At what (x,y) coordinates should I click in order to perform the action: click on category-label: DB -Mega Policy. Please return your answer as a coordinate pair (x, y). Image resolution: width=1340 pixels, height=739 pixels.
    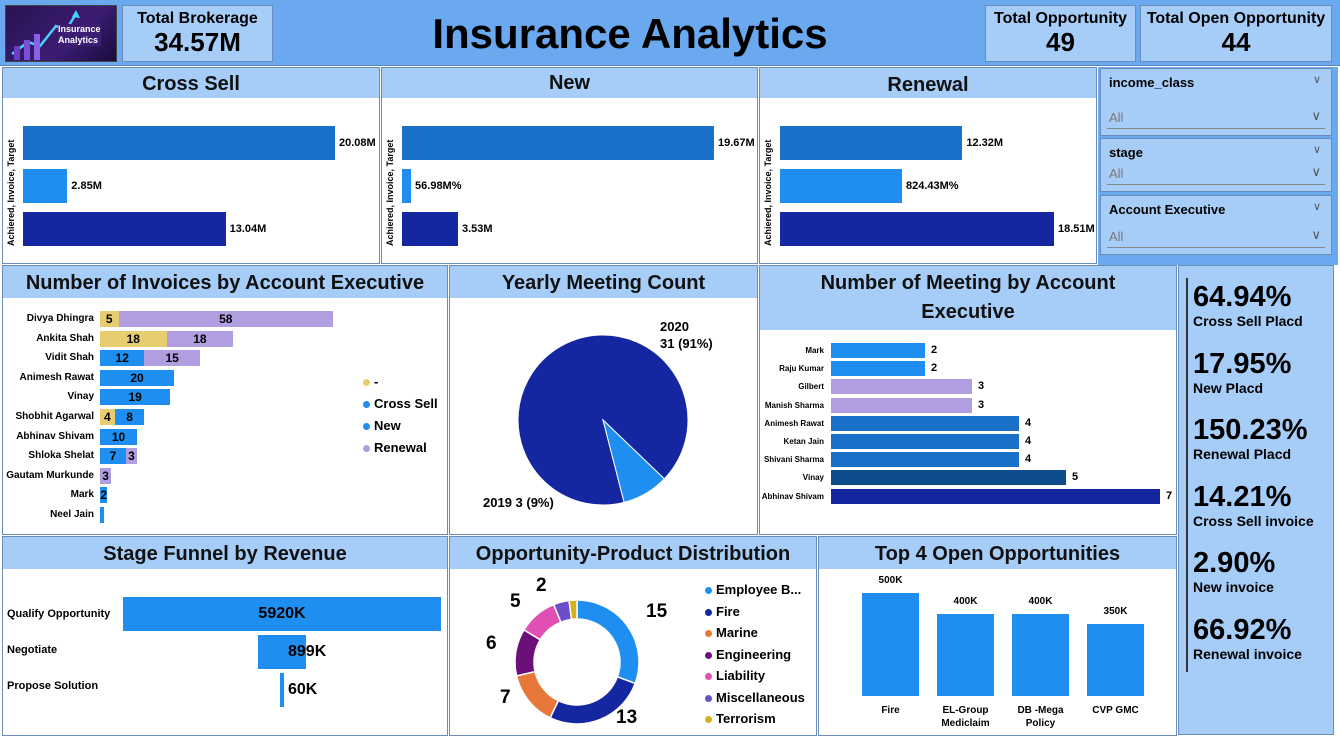
    Looking at the image, I should click on (1040, 717).